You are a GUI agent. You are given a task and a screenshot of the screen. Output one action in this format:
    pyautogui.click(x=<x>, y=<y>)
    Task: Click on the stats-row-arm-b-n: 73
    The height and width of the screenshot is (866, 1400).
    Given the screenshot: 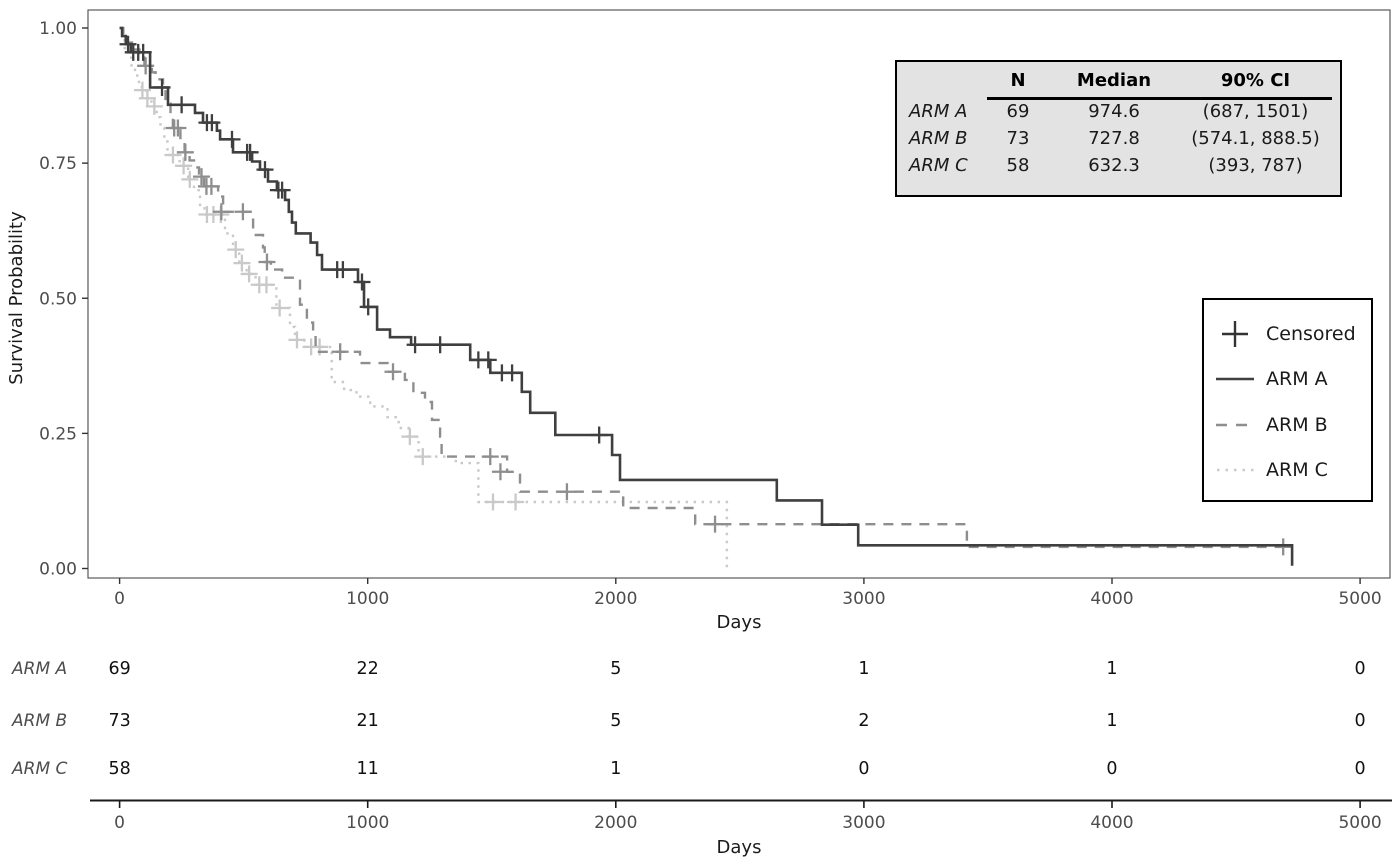 What is the action you would take?
    pyautogui.click(x=1018, y=138)
    